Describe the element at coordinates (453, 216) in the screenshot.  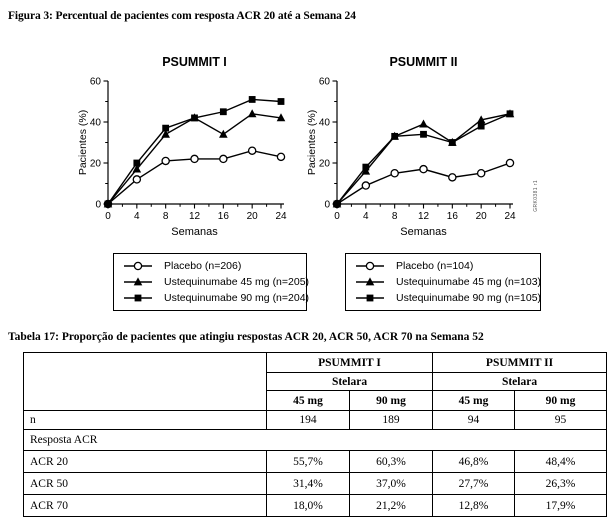
I see `x-tick-label: 16` at that location.